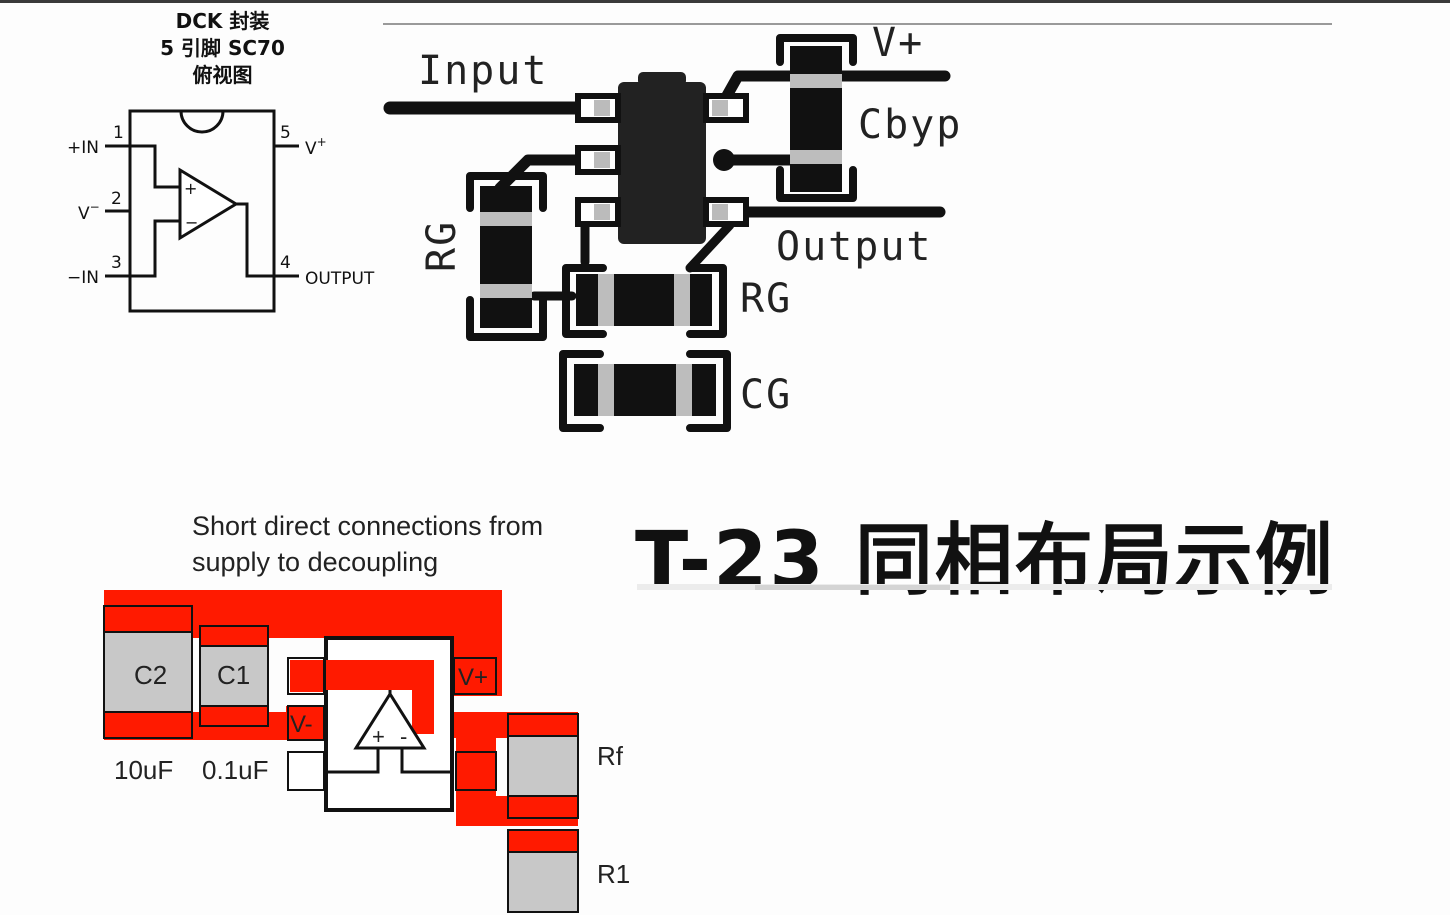 The height and width of the screenshot is (915, 1450). I want to click on pcb-label-input: Input, so click(483, 71).